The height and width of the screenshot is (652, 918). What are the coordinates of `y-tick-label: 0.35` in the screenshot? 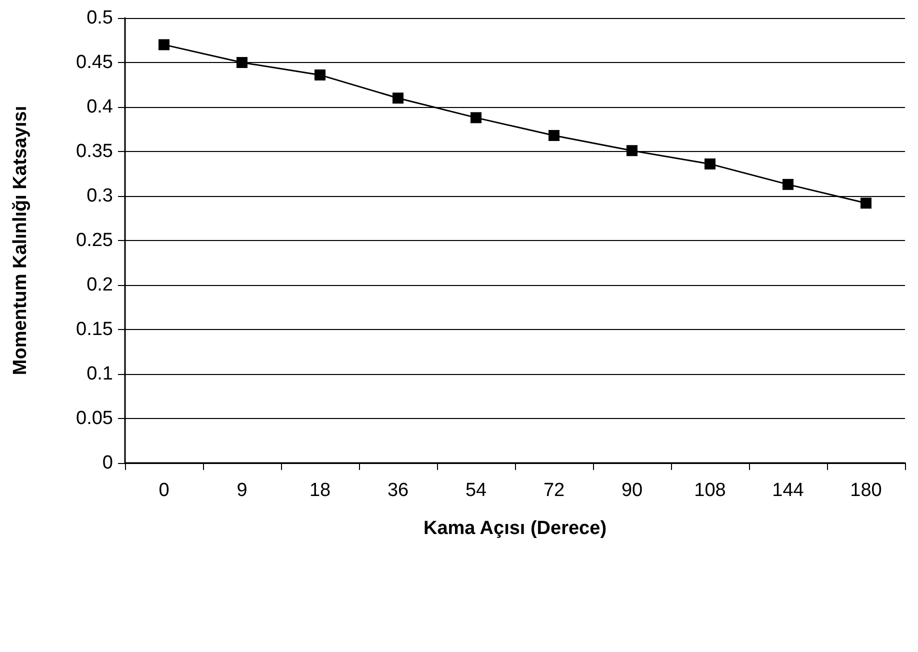 It's located at (94, 151).